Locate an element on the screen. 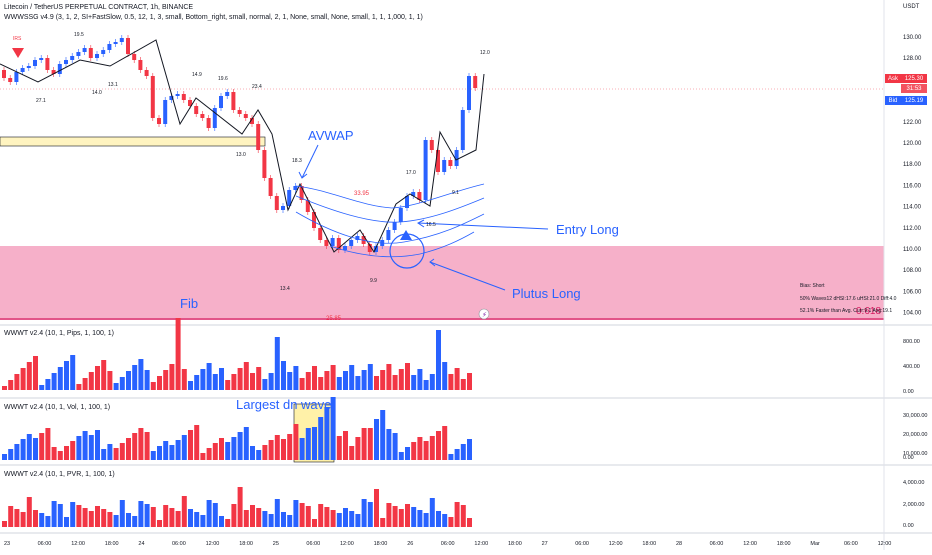 This screenshot has height=555, width=932. countdown: 31:53 is located at coordinates (914, 88).